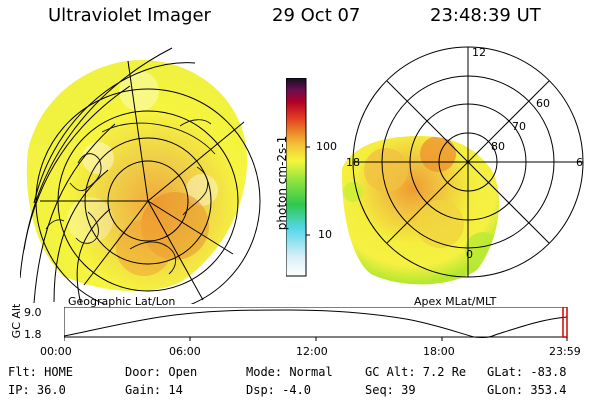  Describe the element at coordinates (527, 390) in the screenshot. I see `status-glon: GLon: 353.4` at that location.